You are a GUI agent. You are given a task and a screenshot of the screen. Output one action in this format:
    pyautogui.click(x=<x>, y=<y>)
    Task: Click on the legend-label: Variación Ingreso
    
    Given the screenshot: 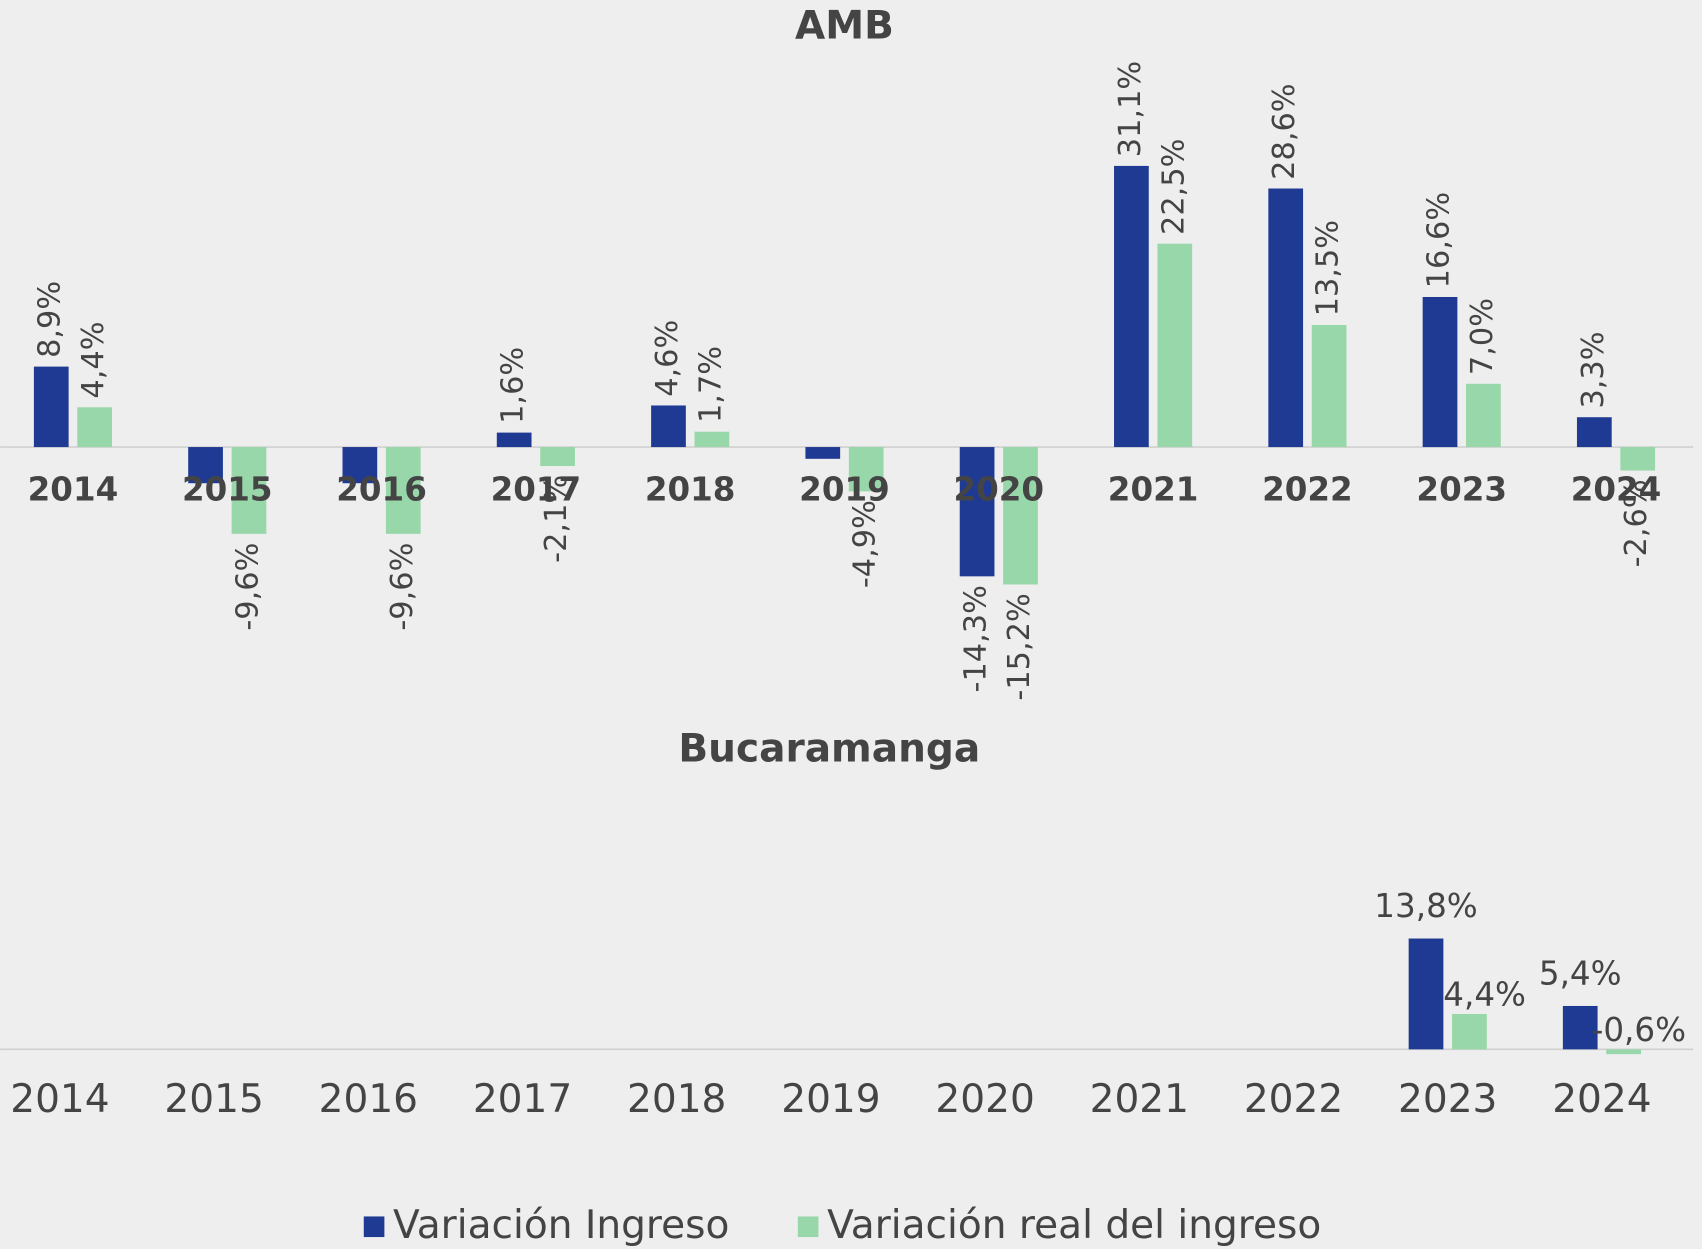 What is the action you would take?
    pyautogui.click(x=561, y=1225)
    